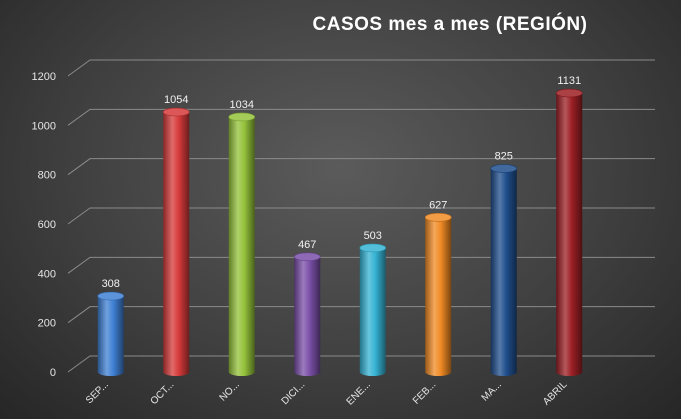  I want to click on data-label: 1054, so click(176, 100).